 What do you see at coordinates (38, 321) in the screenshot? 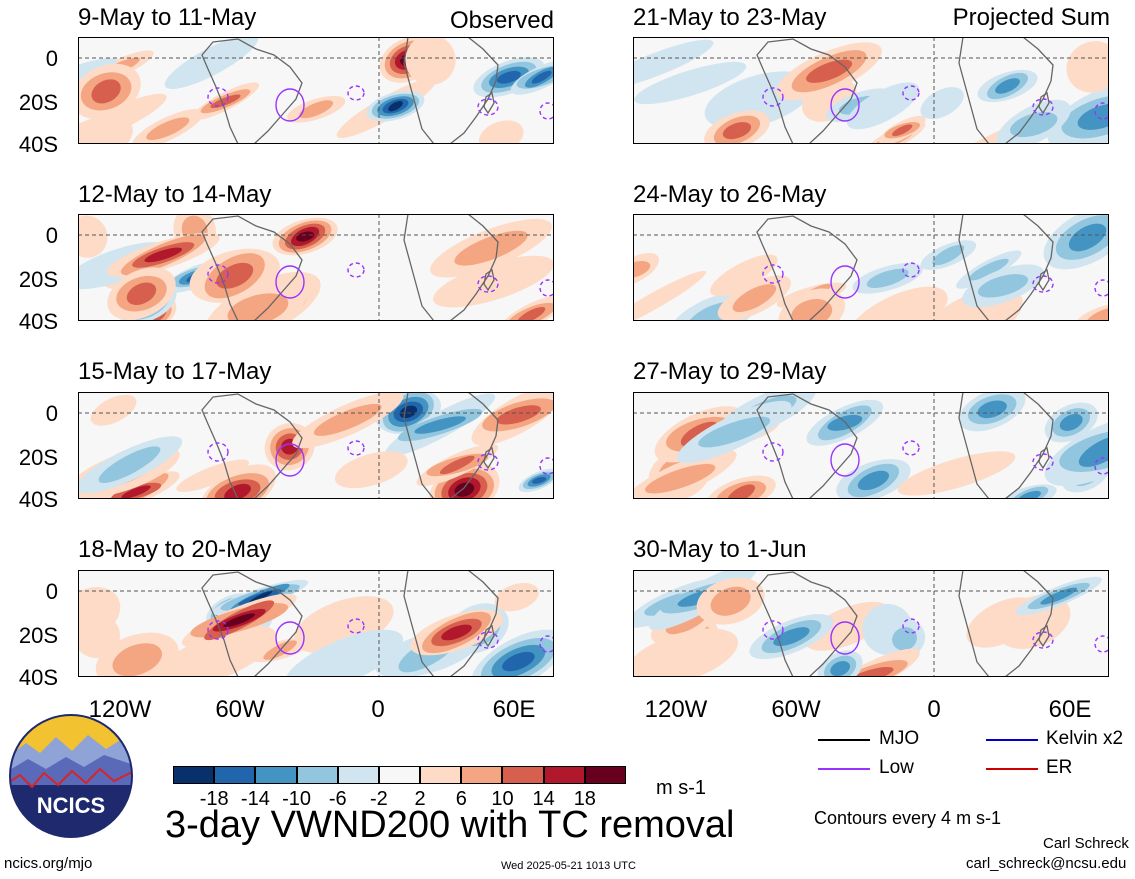
I see `lat-label: 40S` at bounding box center [38, 321].